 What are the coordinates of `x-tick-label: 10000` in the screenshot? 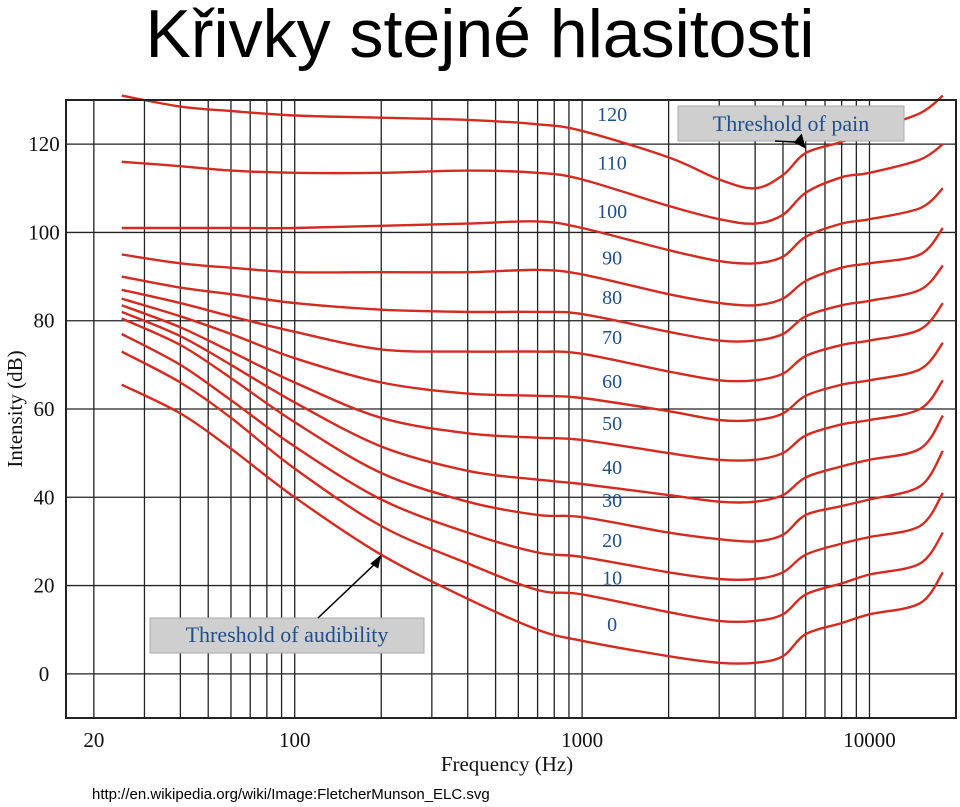 It's located at (869, 740).